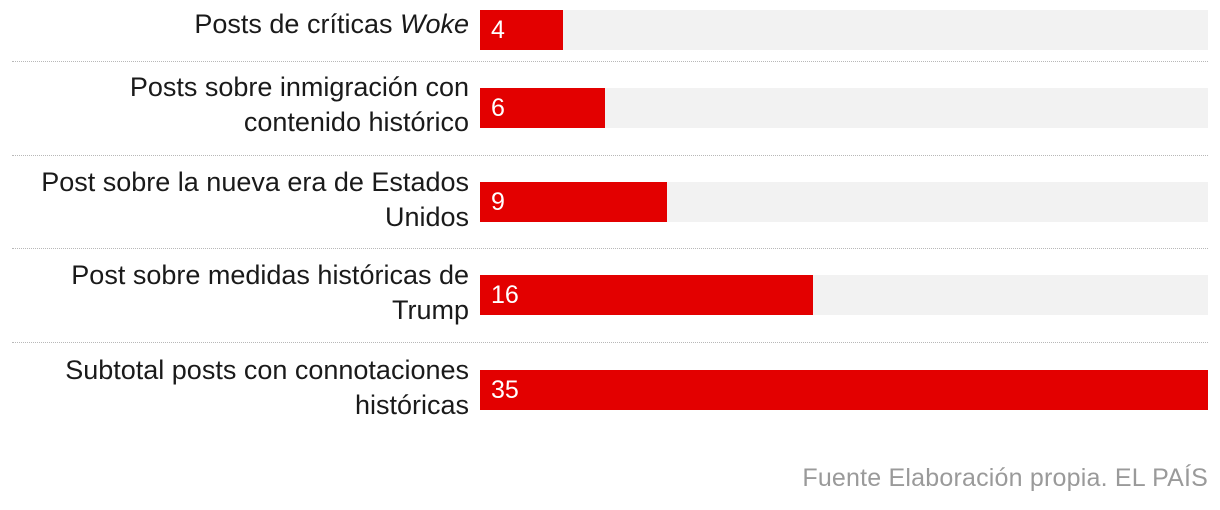 Image resolution: width=1220 pixels, height=510 pixels. I want to click on bar-track: 4, so click(844, 30).